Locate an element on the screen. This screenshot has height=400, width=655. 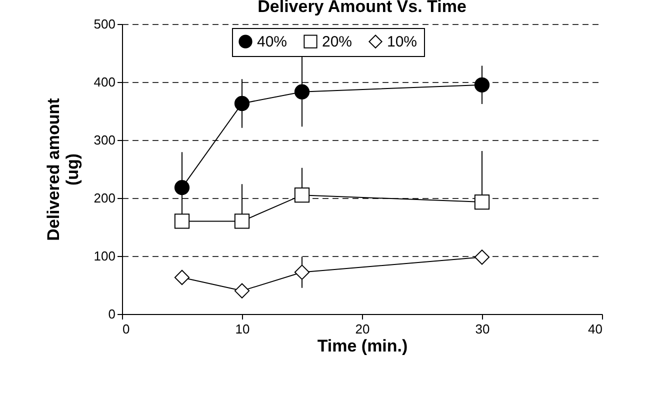
y-tick-label: 300 is located at coordinates (105, 140).